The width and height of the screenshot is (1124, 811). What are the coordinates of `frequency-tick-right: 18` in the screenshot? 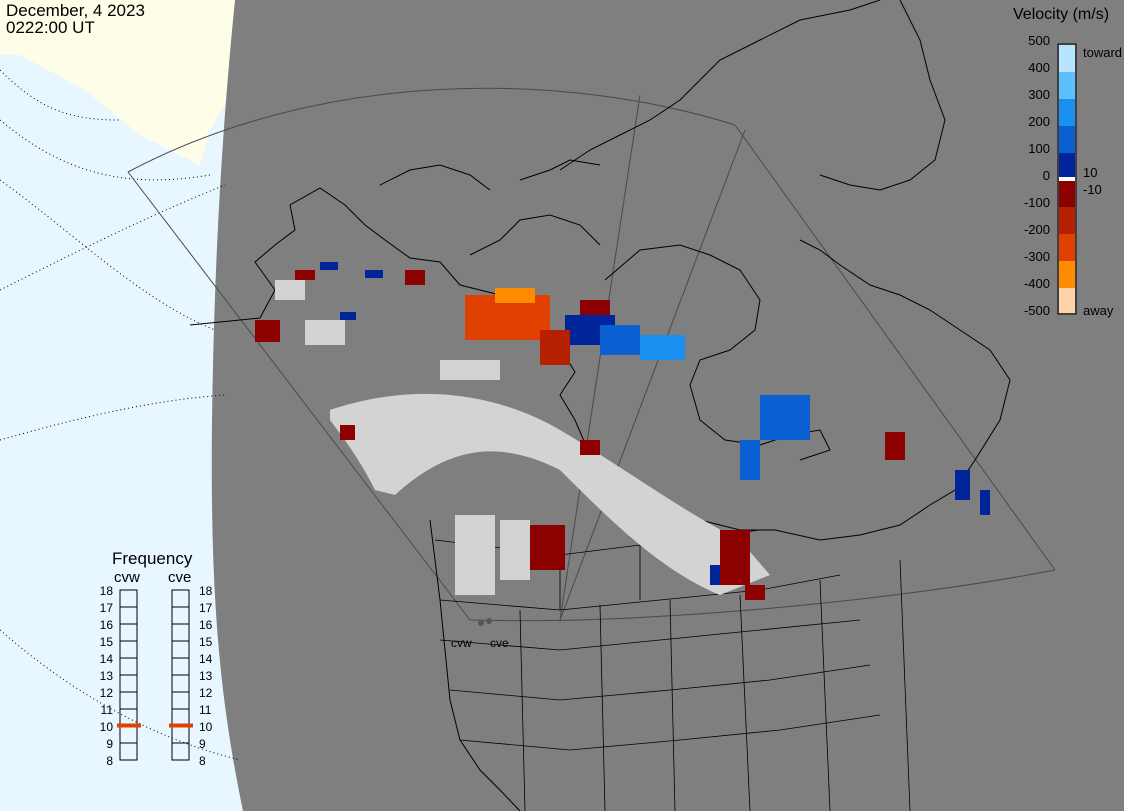 It's located at (206, 591).